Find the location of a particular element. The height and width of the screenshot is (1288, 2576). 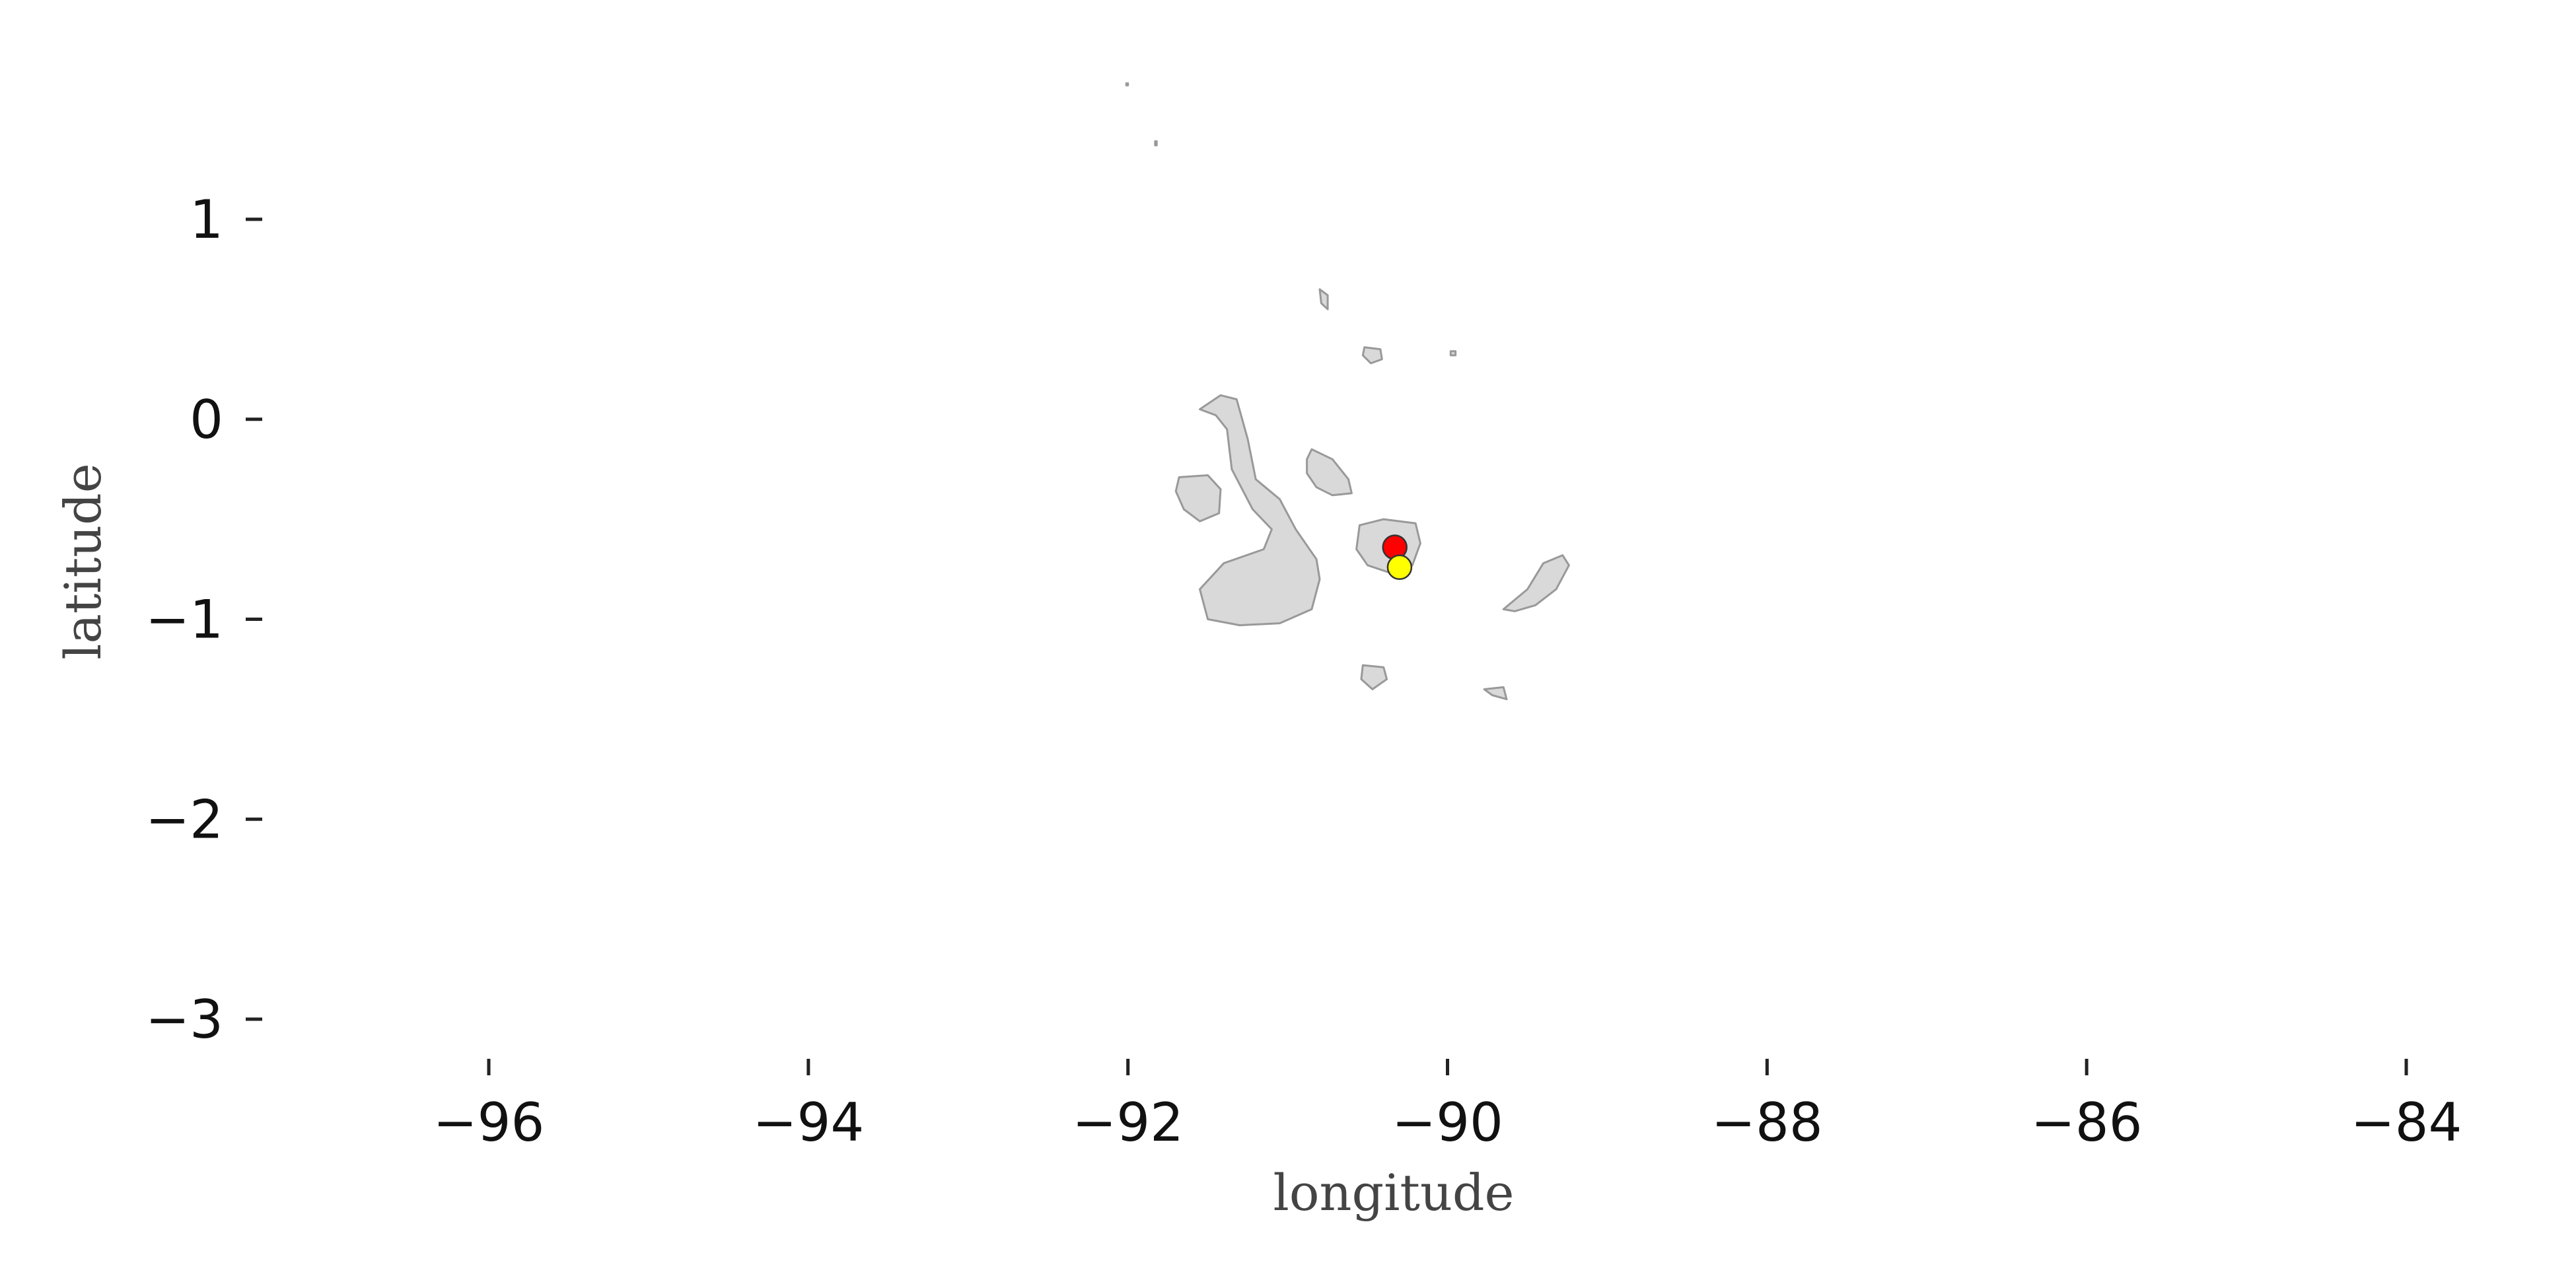

x-tick-label: −96 is located at coordinates (489, 1123).